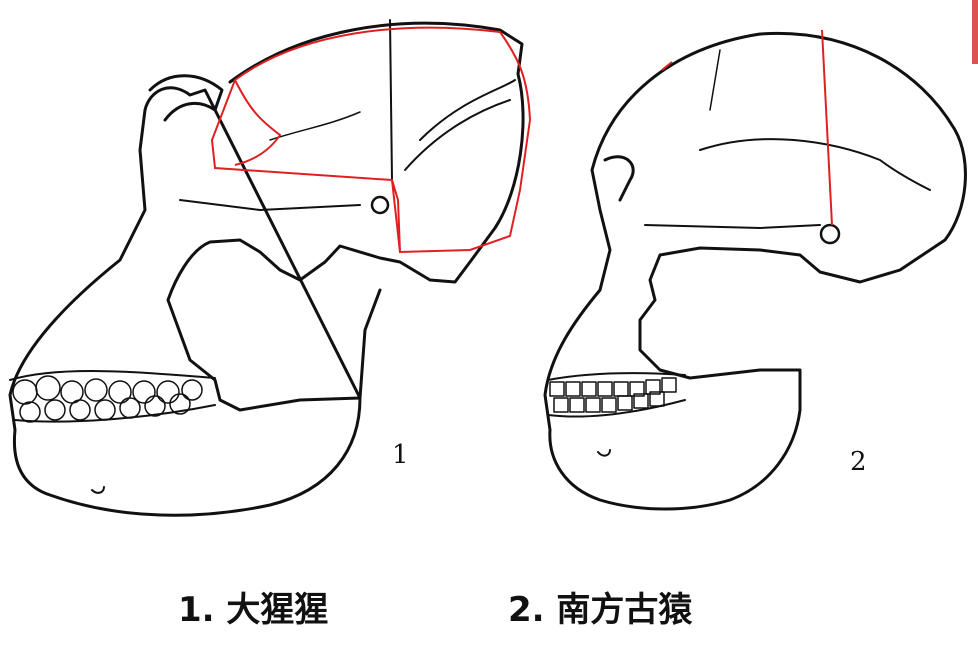 This screenshot has width=978, height=648. I want to click on figure-label-2: 2, so click(858, 462).